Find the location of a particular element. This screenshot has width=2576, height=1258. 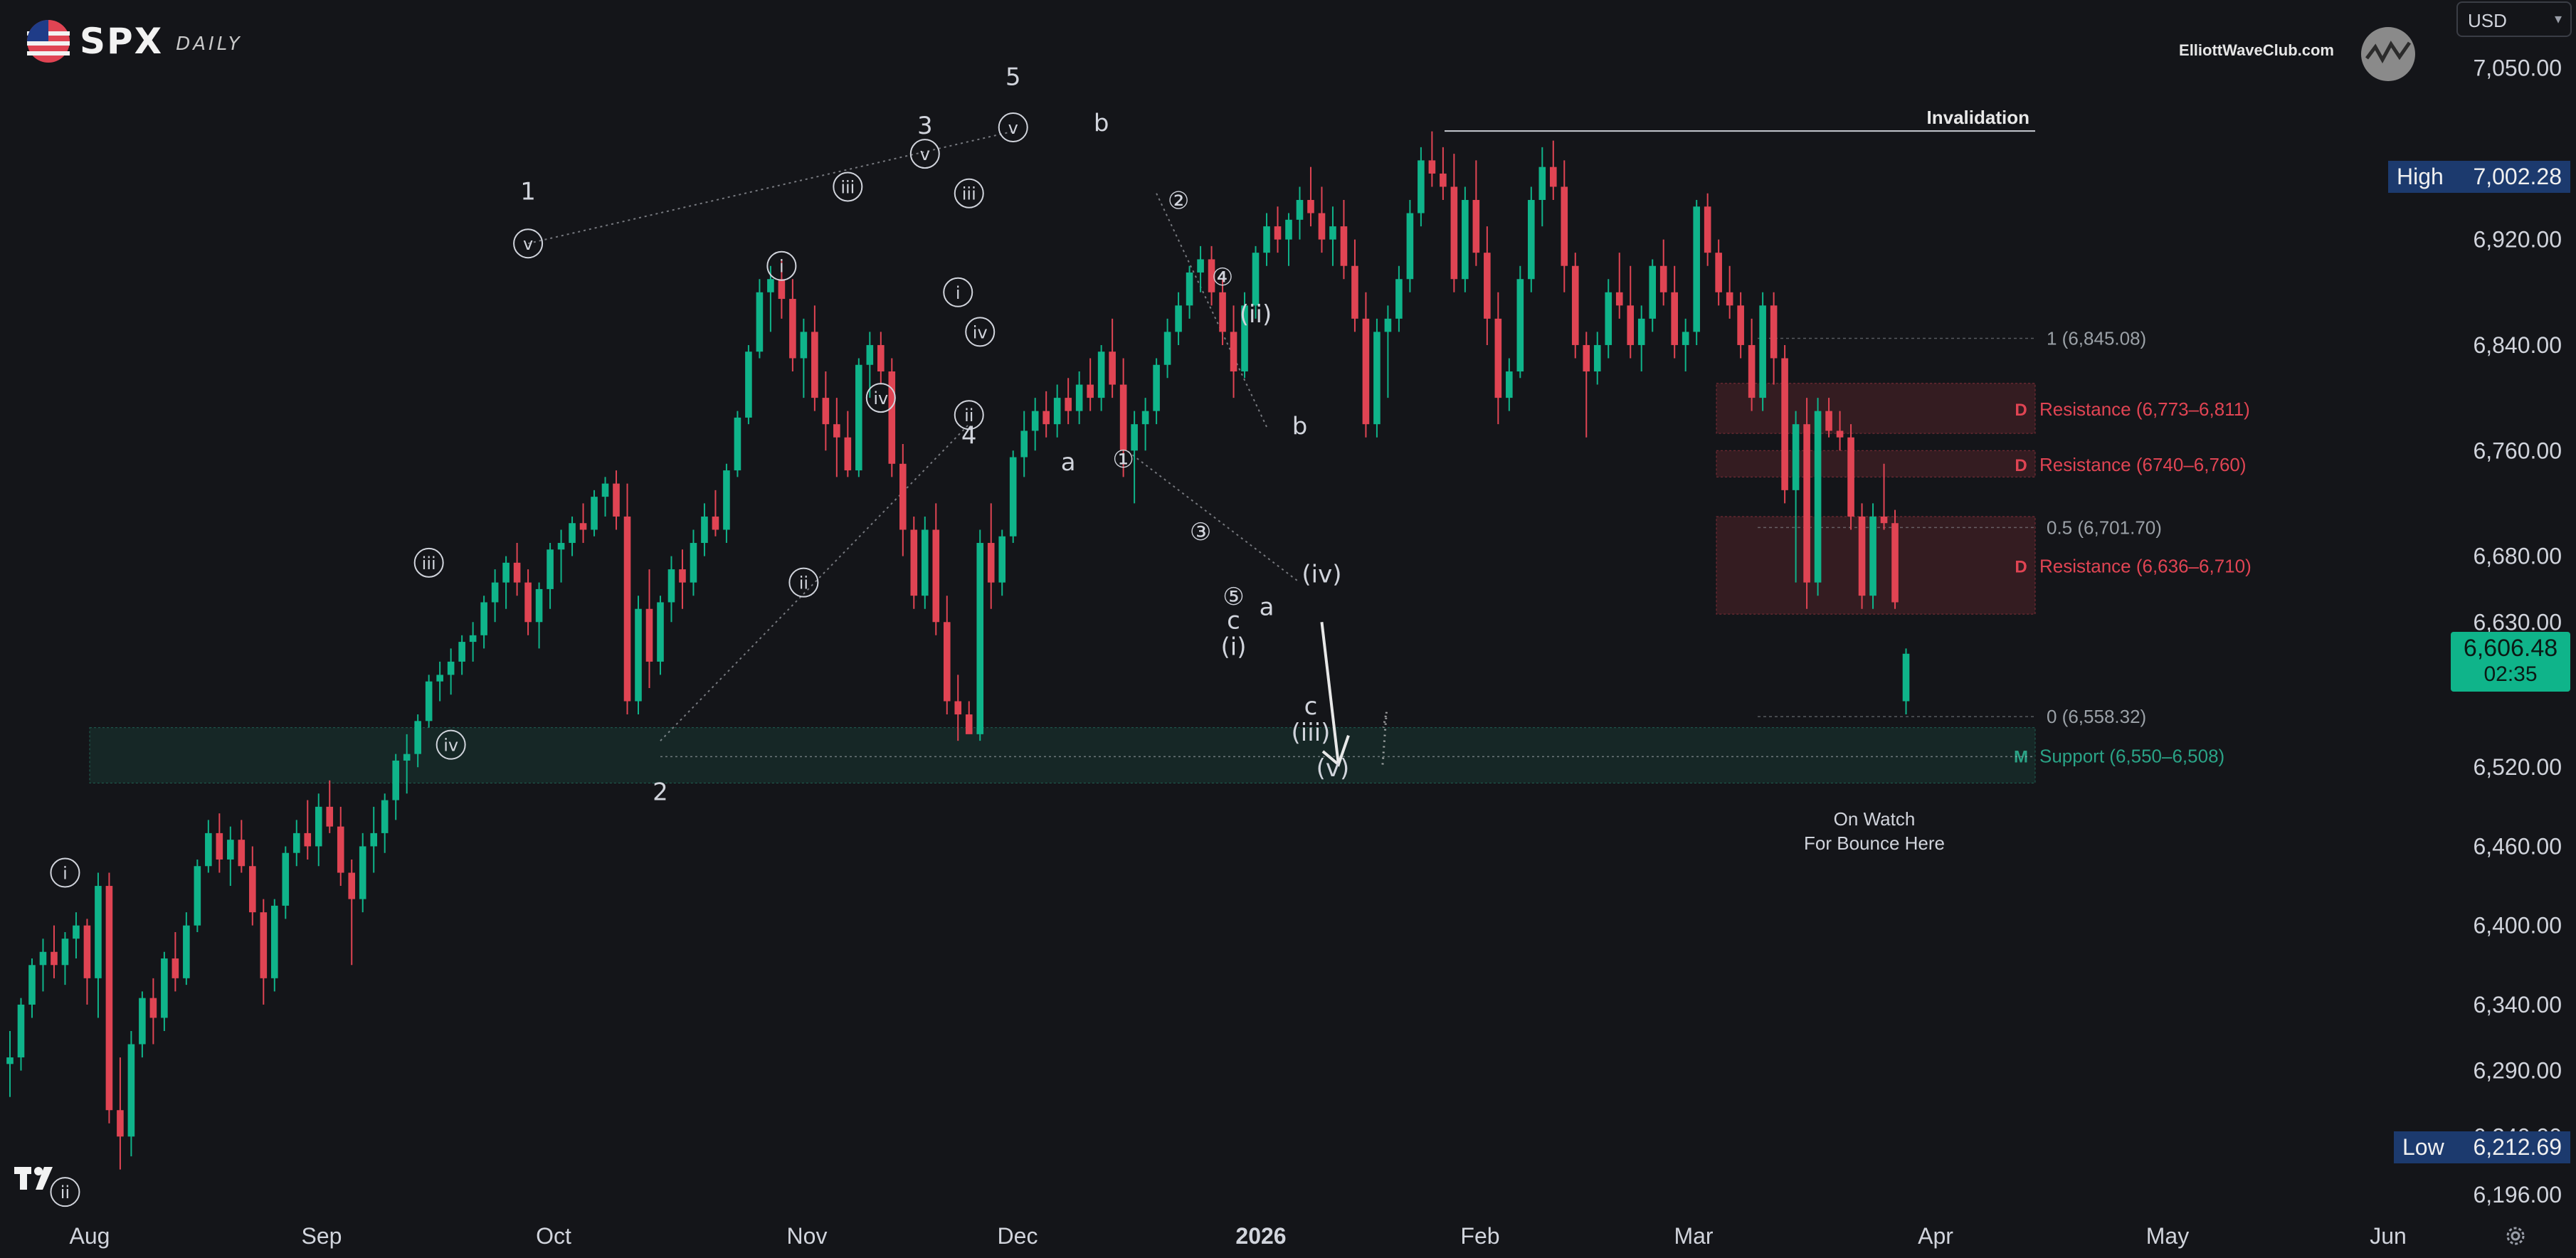

wave-label-text: (ii) is located at coordinates (1256, 314).